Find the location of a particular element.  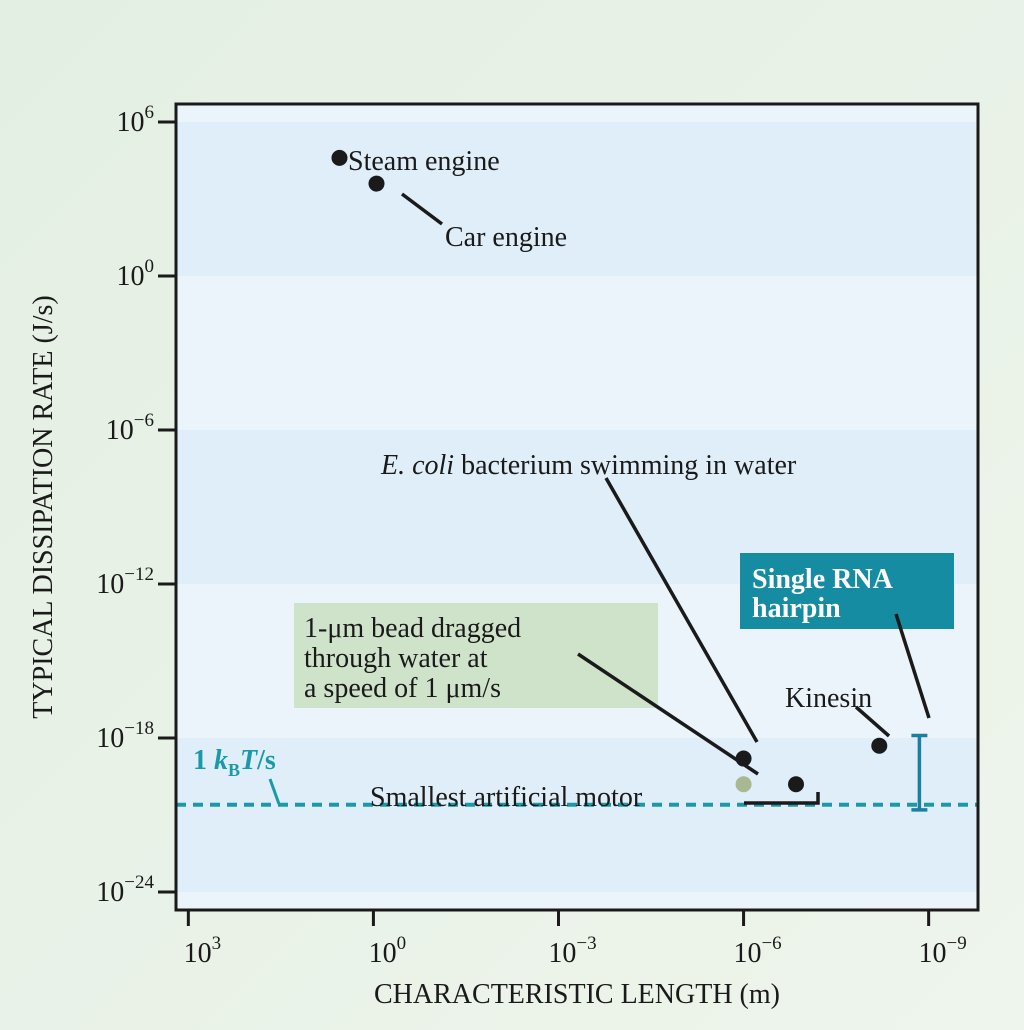

rna-label-line-1: Single RNA is located at coordinates (823, 579).